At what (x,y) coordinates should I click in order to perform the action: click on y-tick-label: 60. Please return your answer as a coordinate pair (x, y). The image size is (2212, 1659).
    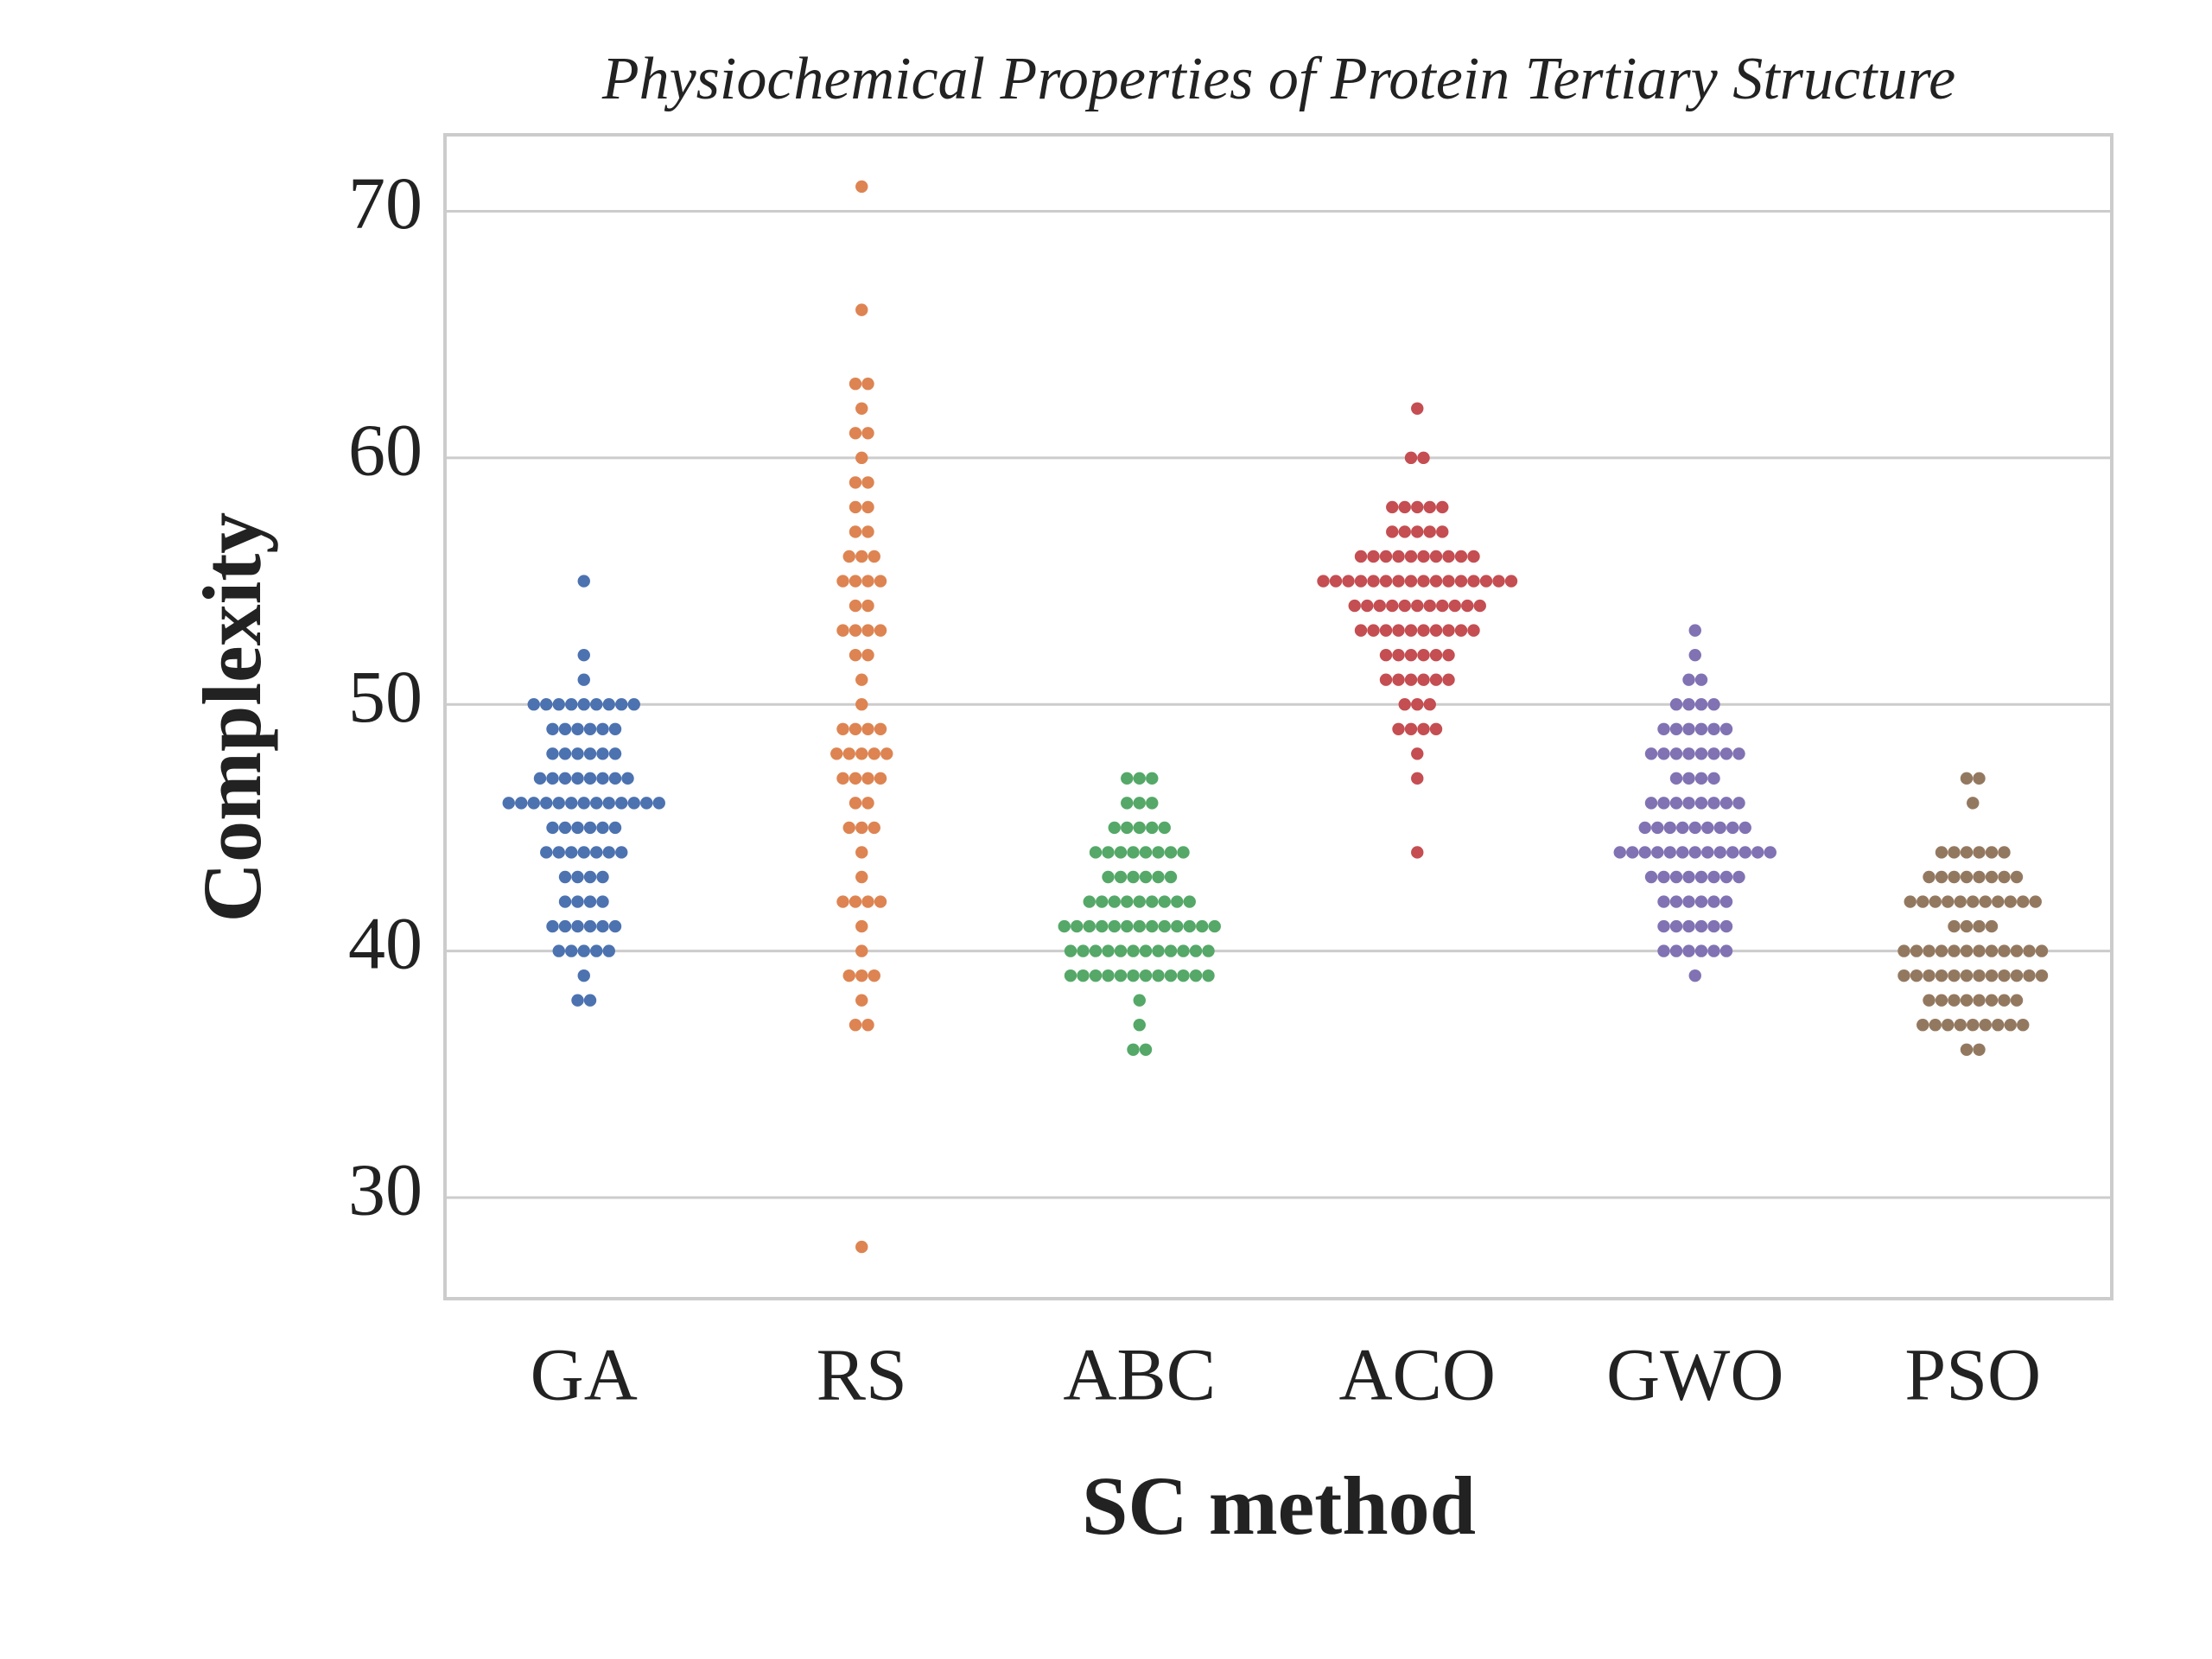
    Looking at the image, I should click on (385, 450).